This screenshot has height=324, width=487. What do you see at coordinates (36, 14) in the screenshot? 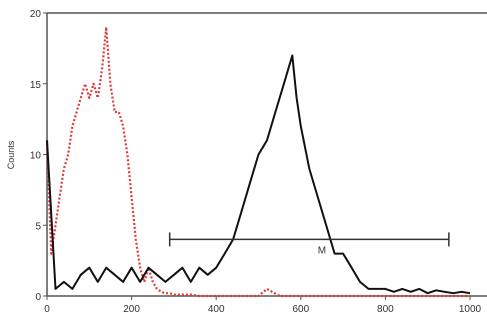
I see `y-tick-label: 20` at bounding box center [36, 14].